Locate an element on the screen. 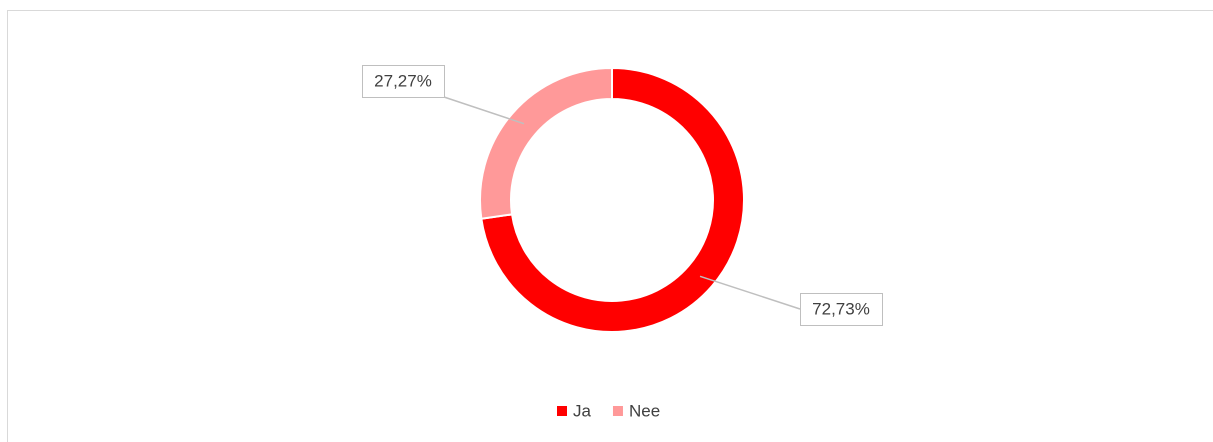 This screenshot has width=1213, height=442. data-label: 27,27% is located at coordinates (403, 80).